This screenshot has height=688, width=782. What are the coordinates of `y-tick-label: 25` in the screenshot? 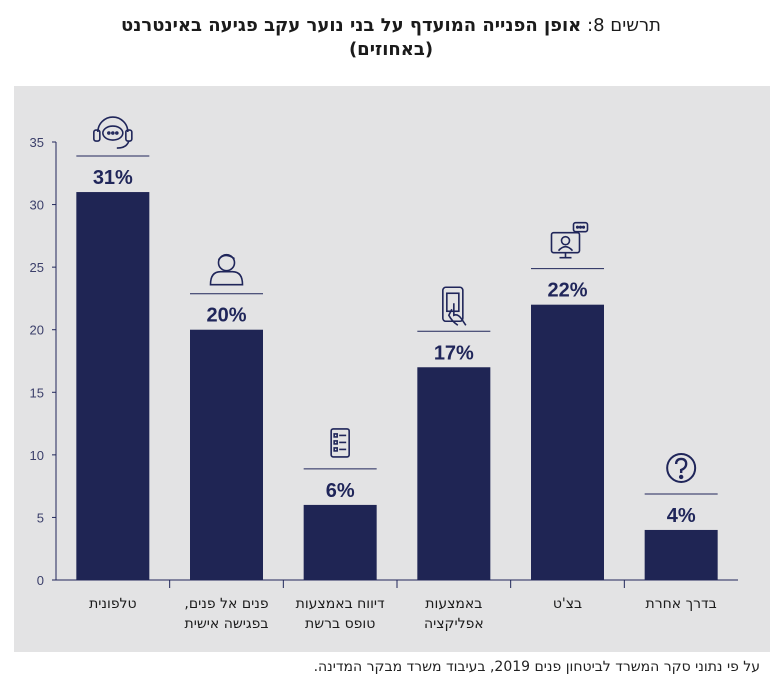 It's located at (37, 267).